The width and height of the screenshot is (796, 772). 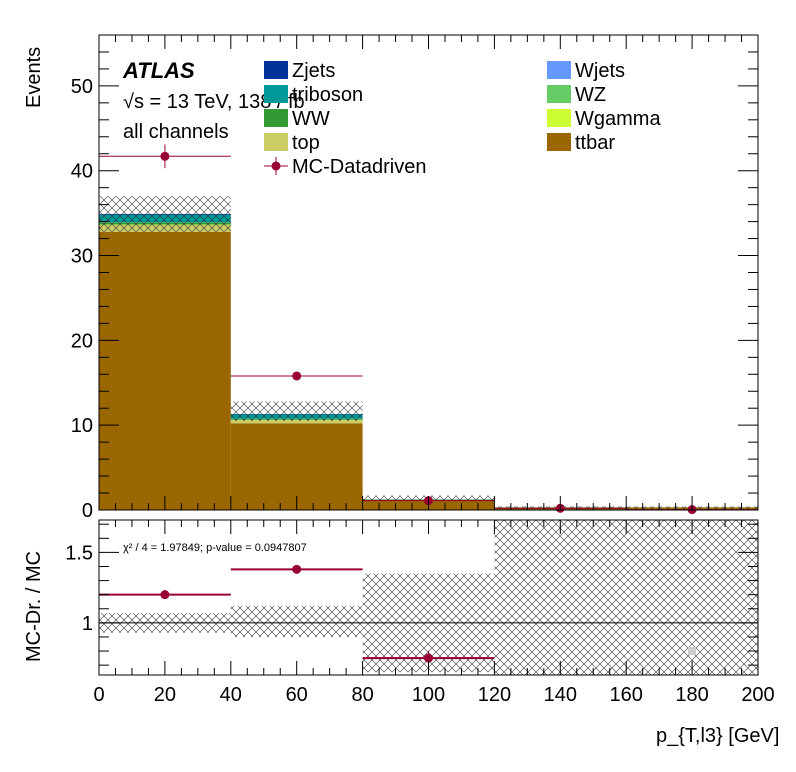 I want to click on x-tick-label-0: 0, so click(x=98, y=695).